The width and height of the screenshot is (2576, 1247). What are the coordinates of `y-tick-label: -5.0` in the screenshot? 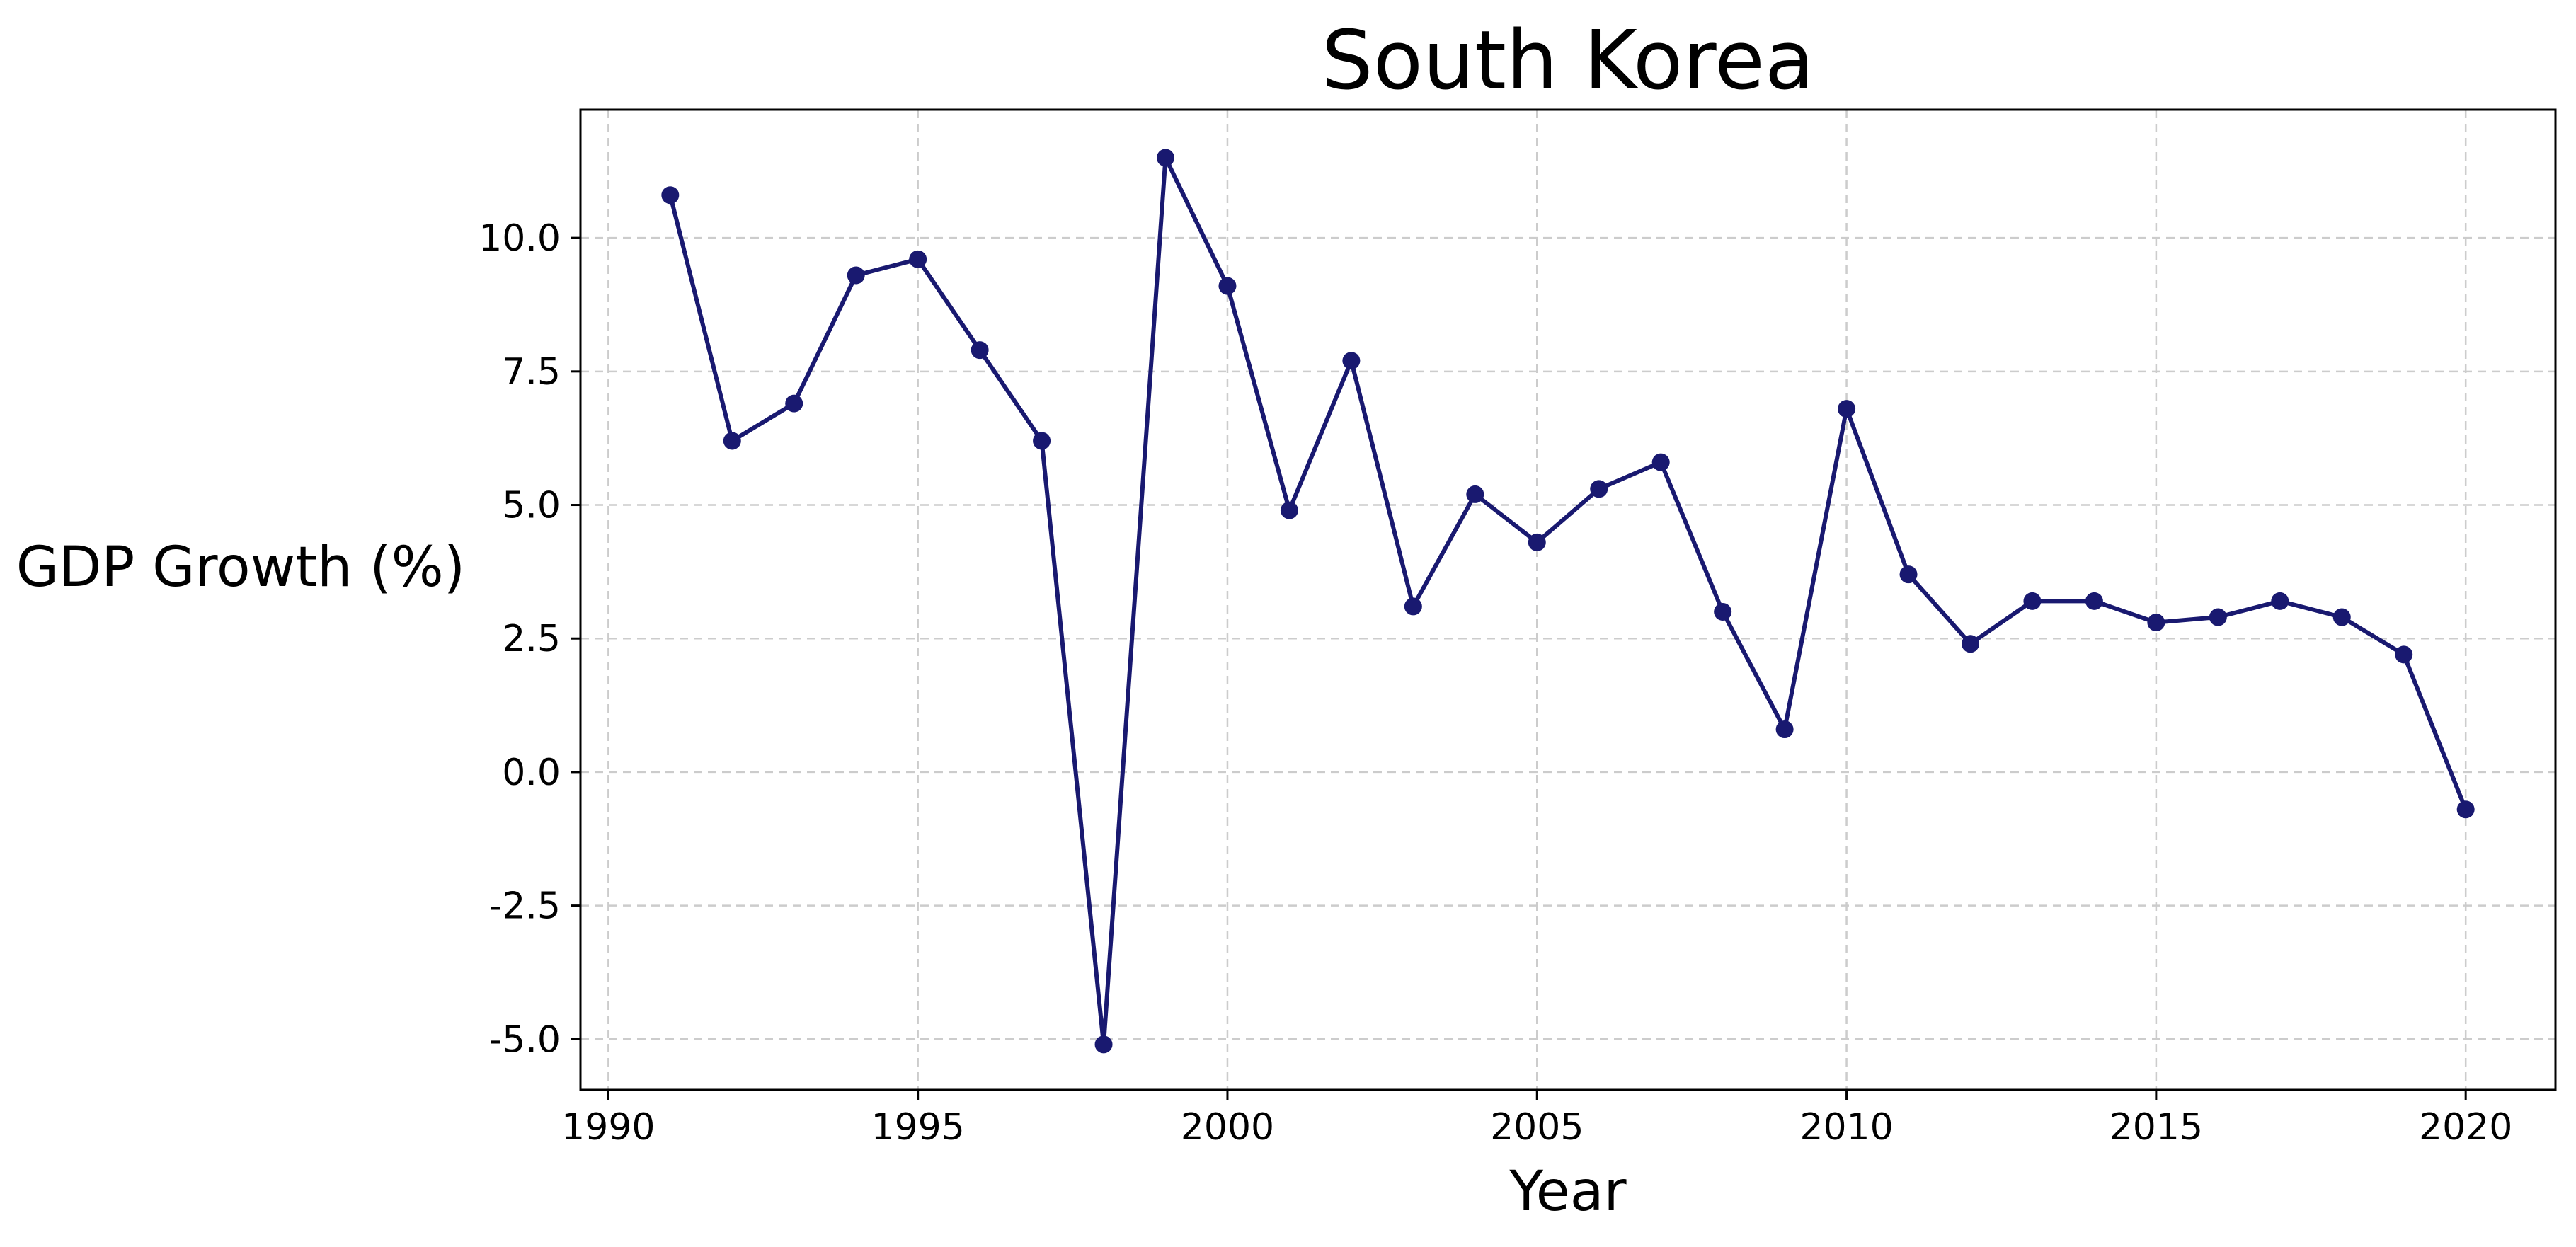 It's located at (525, 1039).